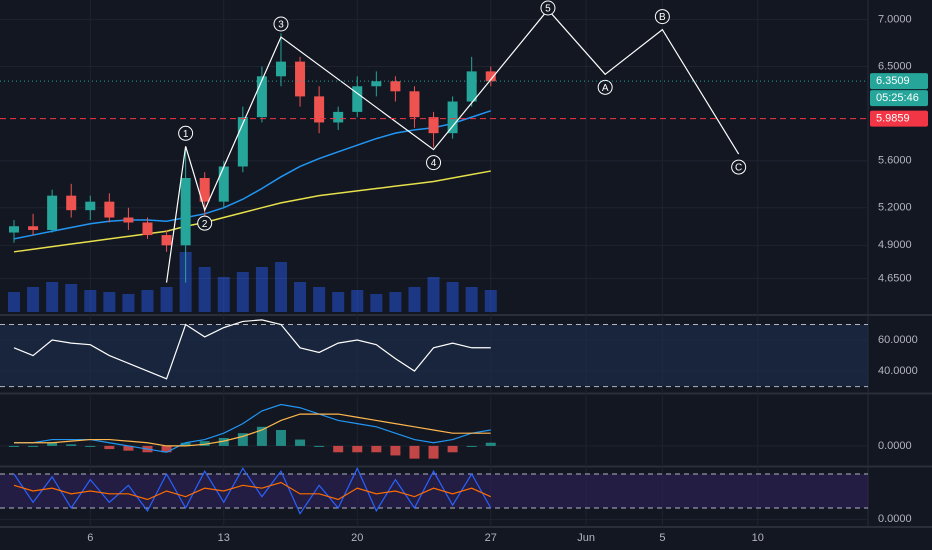 The width and height of the screenshot is (932, 550). What do you see at coordinates (895, 66) in the screenshot?
I see `y-tick-label: 6.5000` at bounding box center [895, 66].